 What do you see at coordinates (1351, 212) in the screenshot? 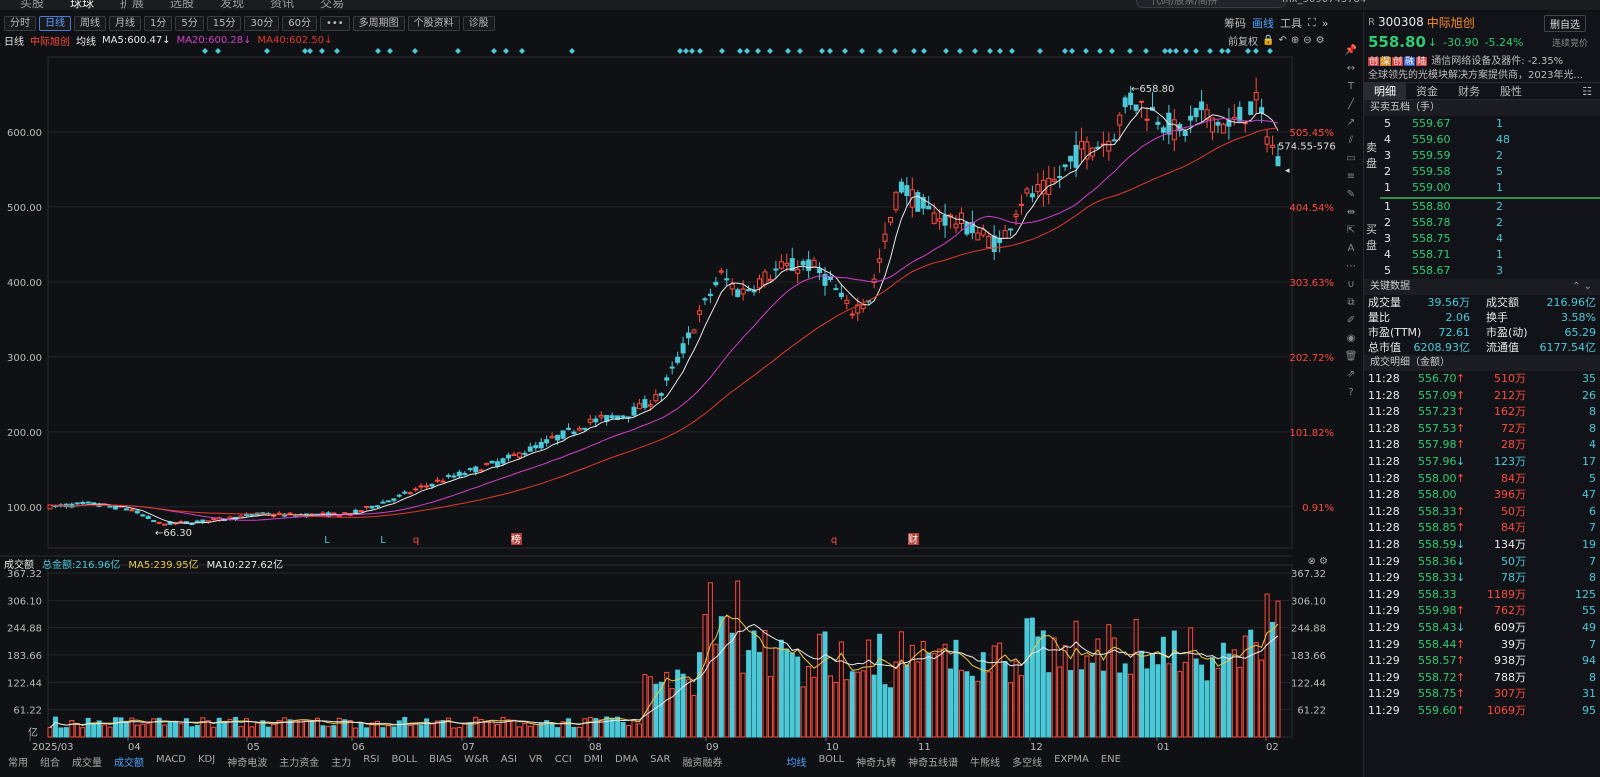
I see `measure-icon: ⇹` at bounding box center [1351, 212].